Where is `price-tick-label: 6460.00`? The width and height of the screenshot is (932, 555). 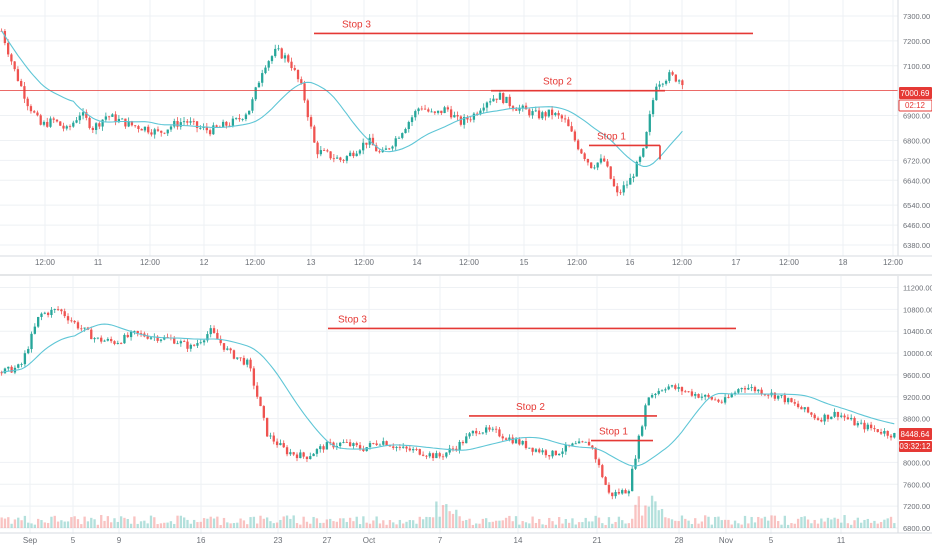 price-tick-label: 6460.00 is located at coordinates (916, 225).